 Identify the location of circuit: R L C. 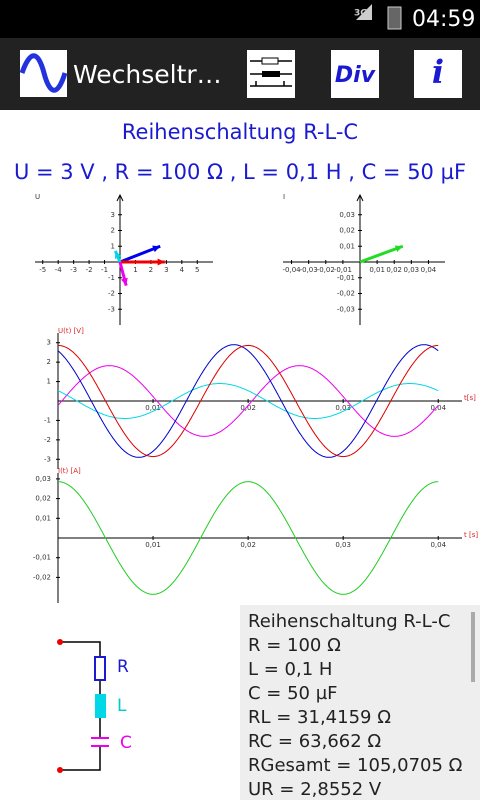
(94, 706).